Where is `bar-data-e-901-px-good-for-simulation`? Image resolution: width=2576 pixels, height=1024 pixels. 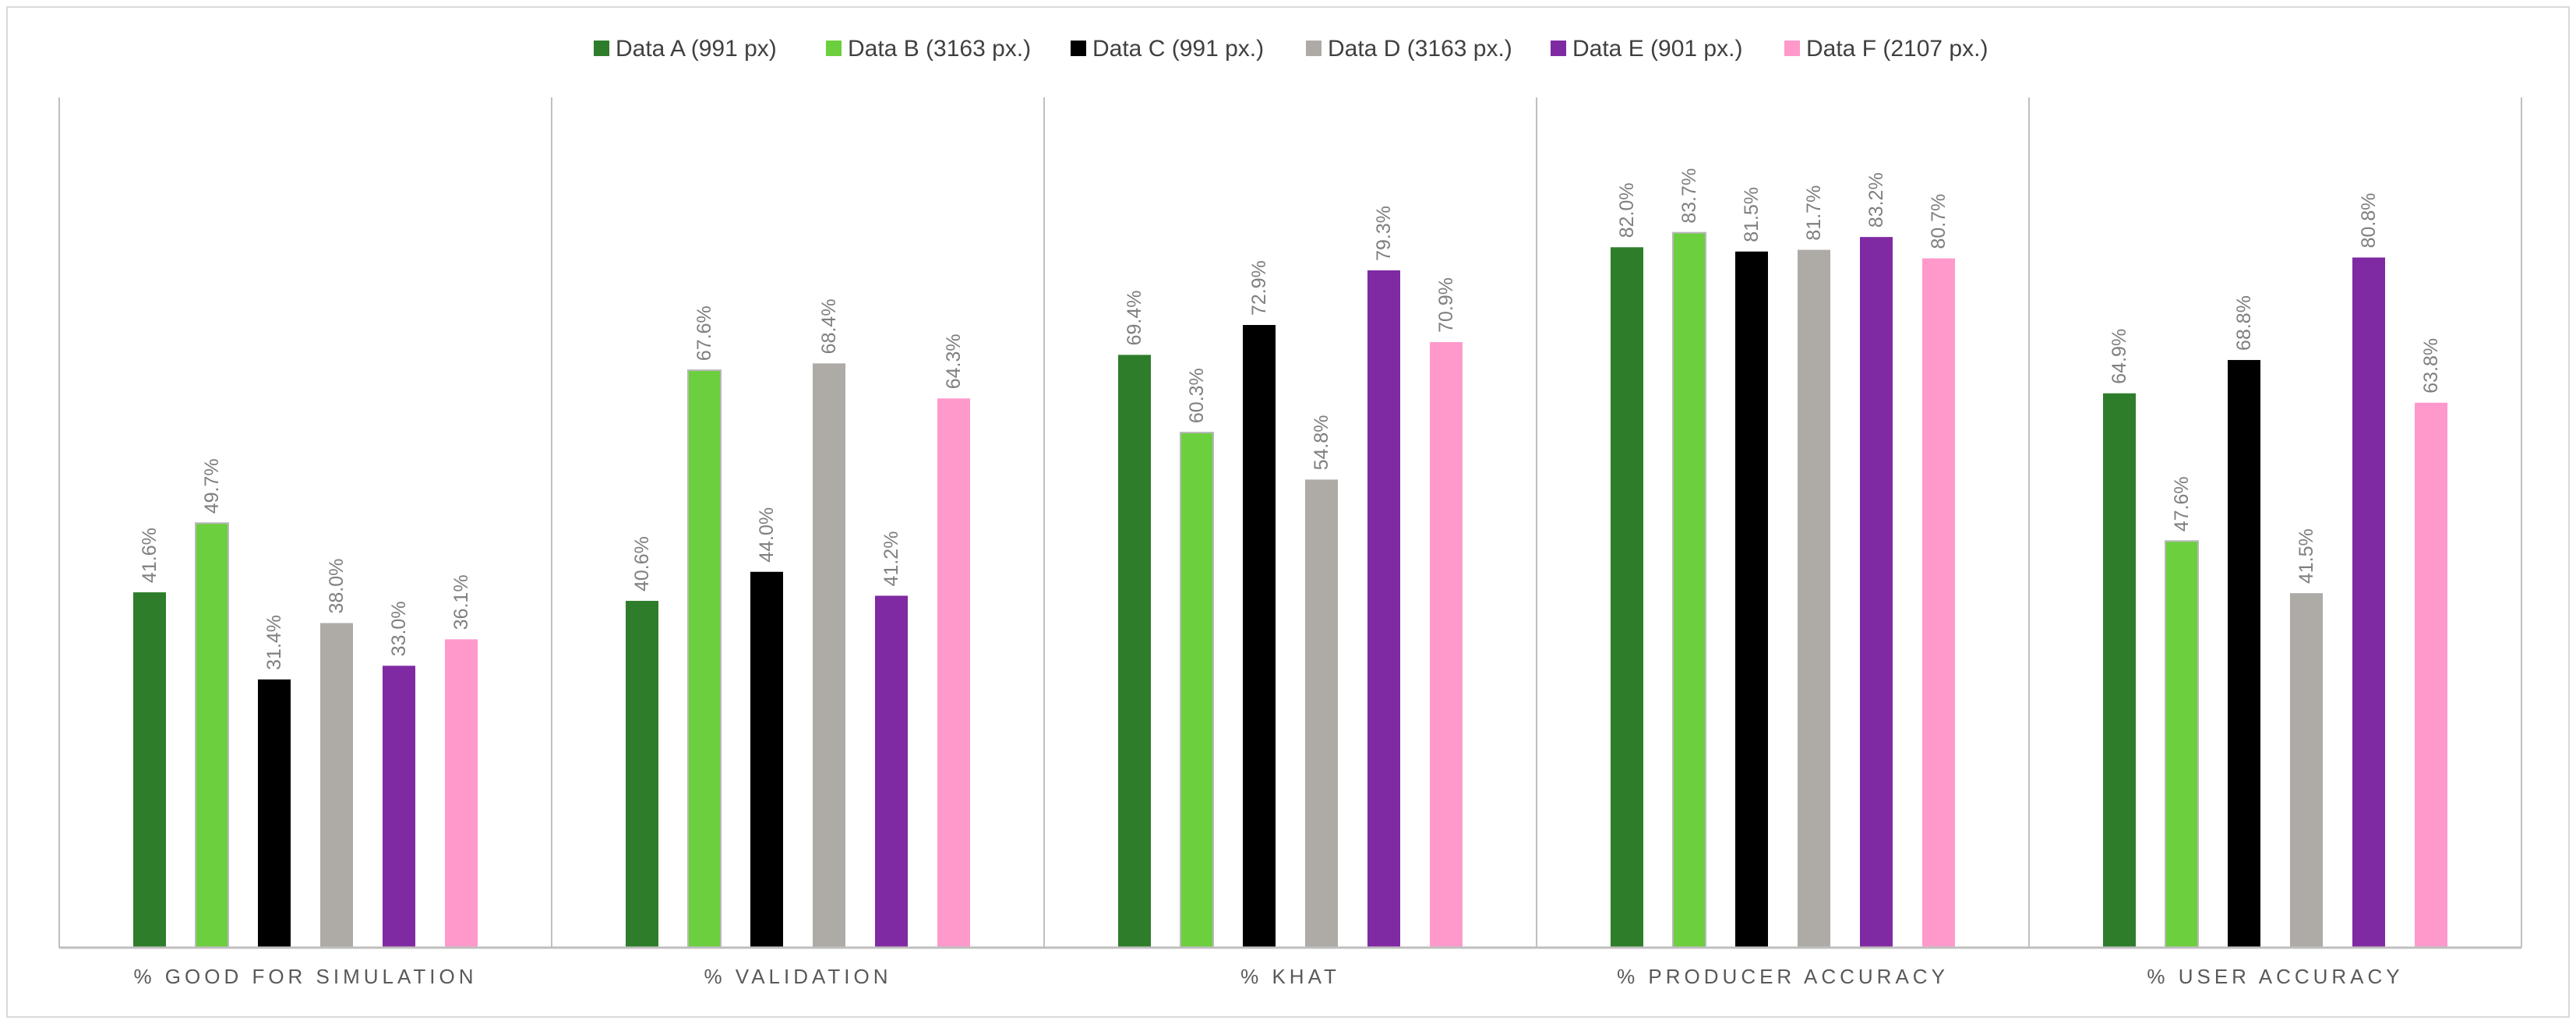
bar-data-e-901-px-good-for-simulation is located at coordinates (399, 807).